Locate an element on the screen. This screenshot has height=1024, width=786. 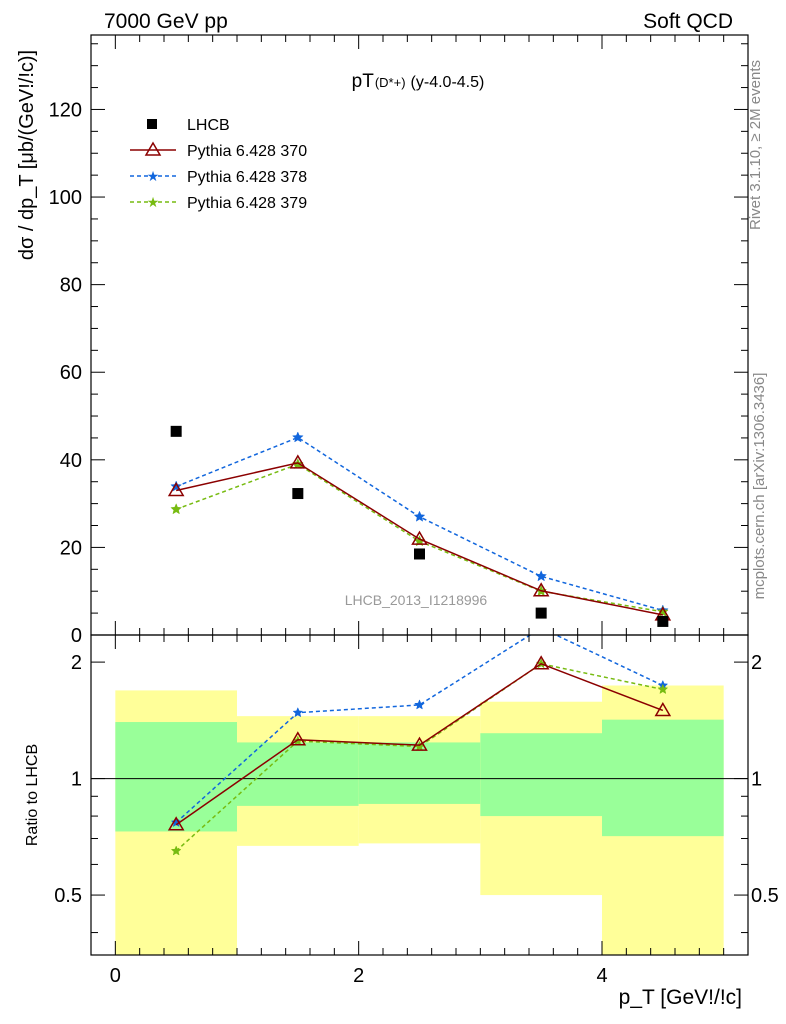
ratio-y-tick-label-left: 0.5 is located at coordinates (68, 896).